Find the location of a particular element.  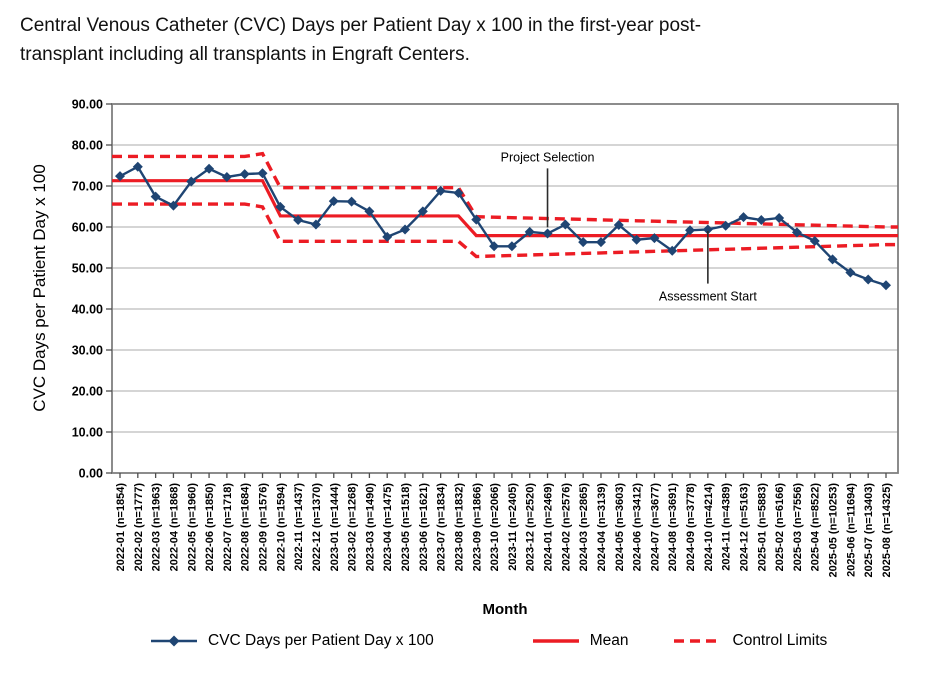

annotation-label: Assessment Start is located at coordinates (708, 297).